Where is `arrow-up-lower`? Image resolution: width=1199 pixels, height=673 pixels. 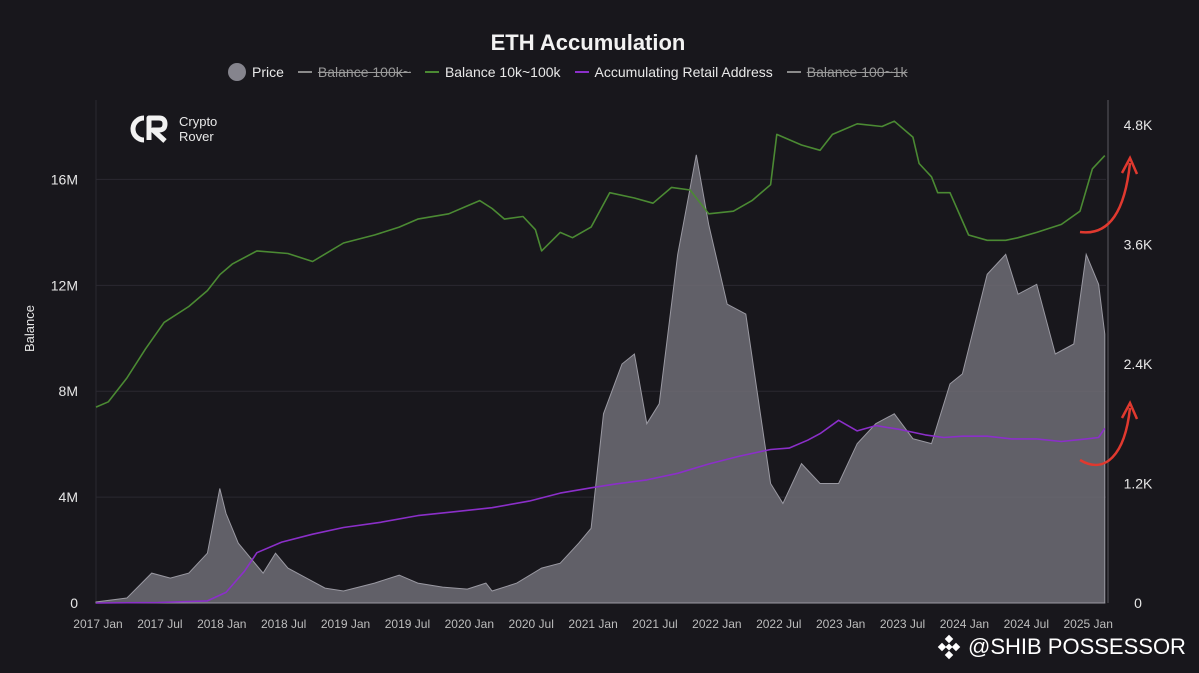
arrow-up-lower is located at coordinates (1105, 437).